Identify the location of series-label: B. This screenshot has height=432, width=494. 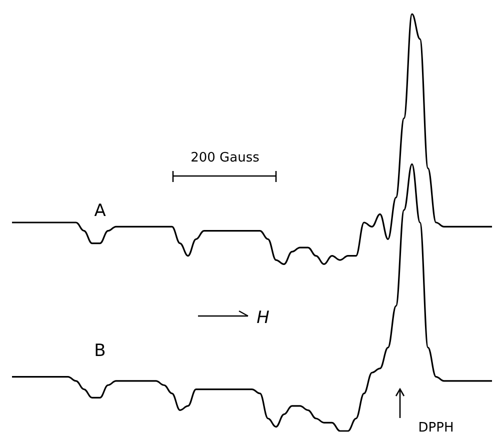
(100, 351).